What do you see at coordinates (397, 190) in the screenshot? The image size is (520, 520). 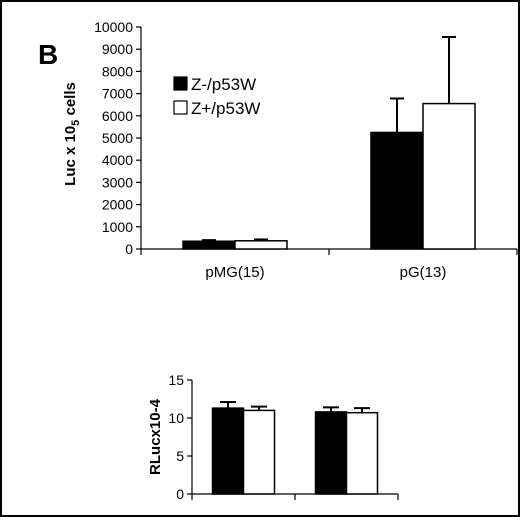 I see `top-bar-s1-c2` at bounding box center [397, 190].